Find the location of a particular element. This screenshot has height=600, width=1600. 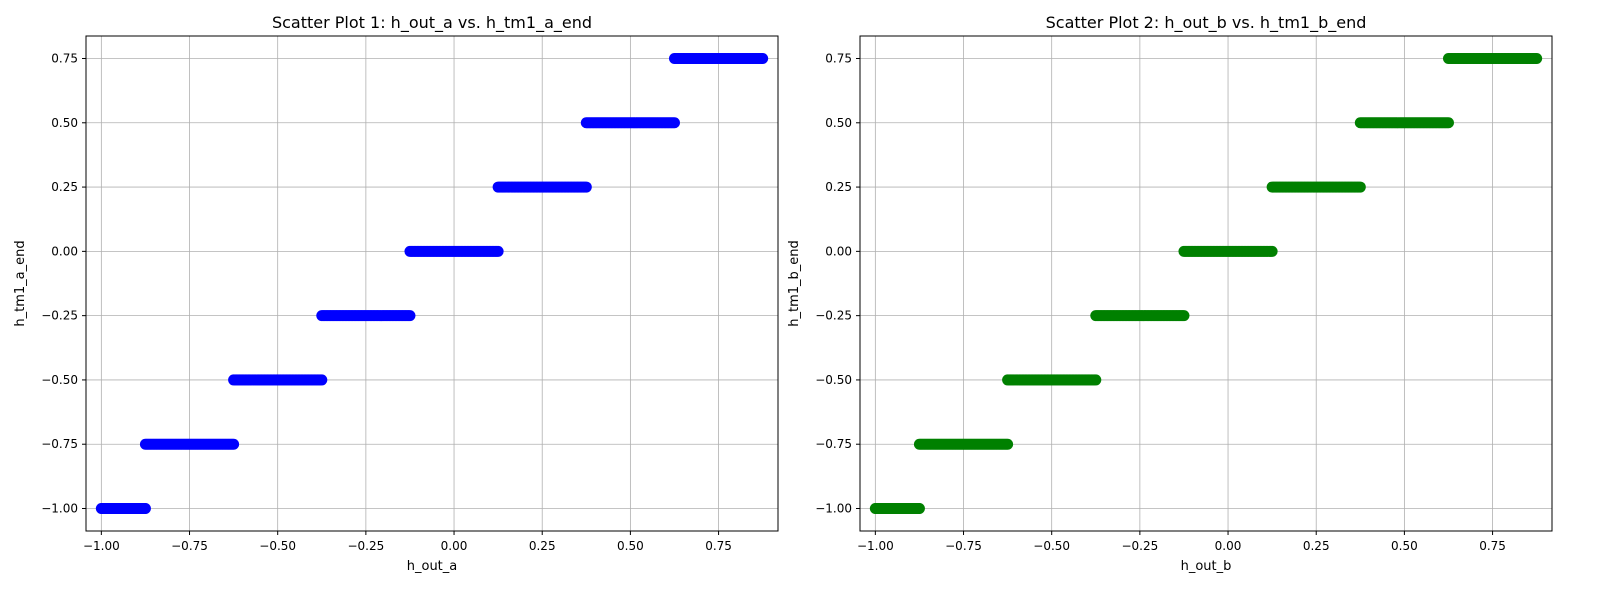

x-axis-label: h_out_b is located at coordinates (1206, 566).